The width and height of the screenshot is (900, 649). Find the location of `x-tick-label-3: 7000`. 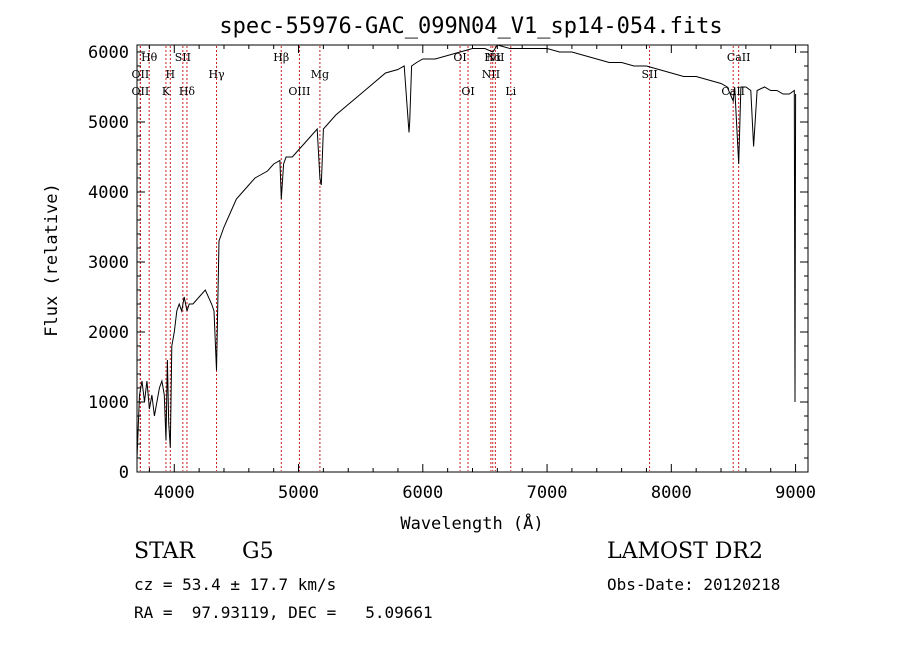

x-tick-label-3: 7000 is located at coordinates (547, 493).